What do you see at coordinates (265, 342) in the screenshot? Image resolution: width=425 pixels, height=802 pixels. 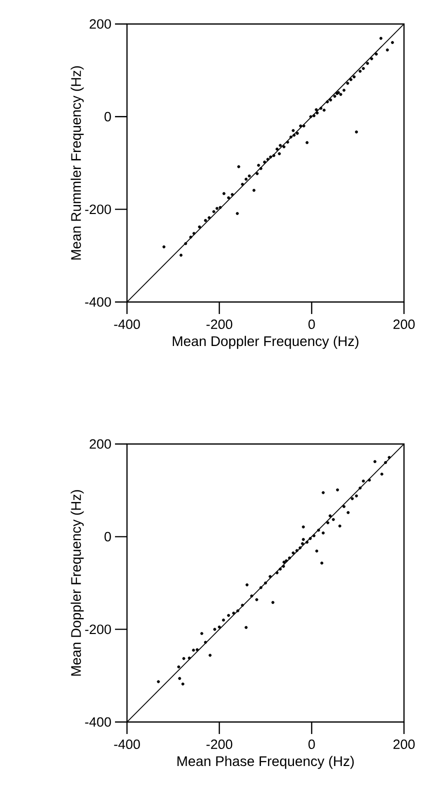 I see `x-axis-title: Mean Doppler Frequency (Hz)` at bounding box center [265, 342].